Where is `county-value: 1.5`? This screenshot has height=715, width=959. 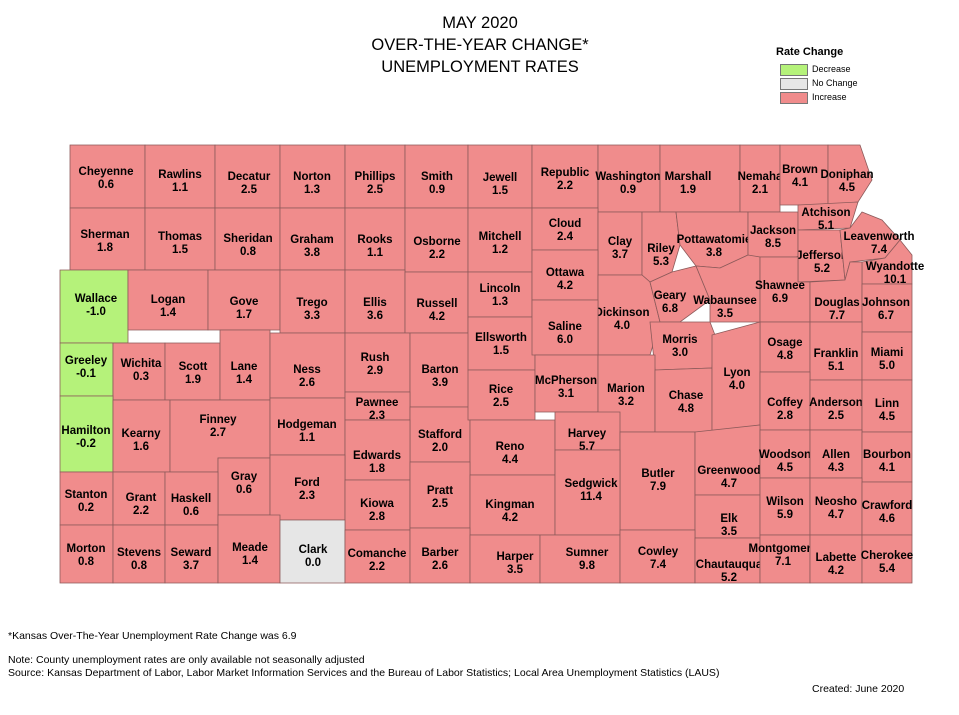
county-value: 1.5 is located at coordinates (500, 191).